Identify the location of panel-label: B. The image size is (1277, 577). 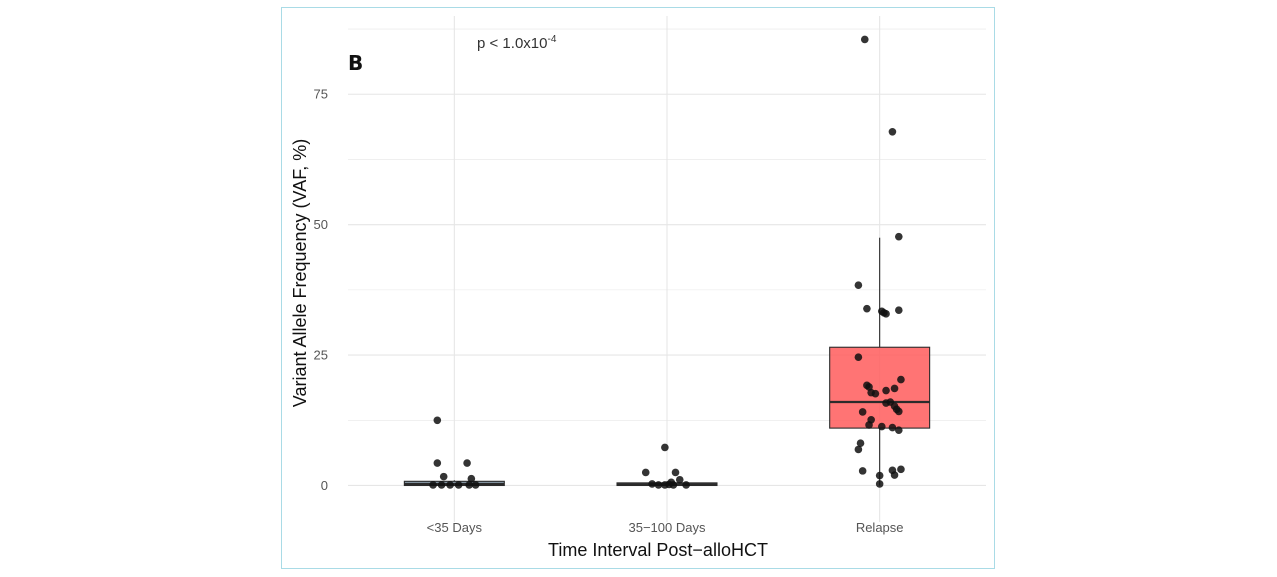
(355, 63).